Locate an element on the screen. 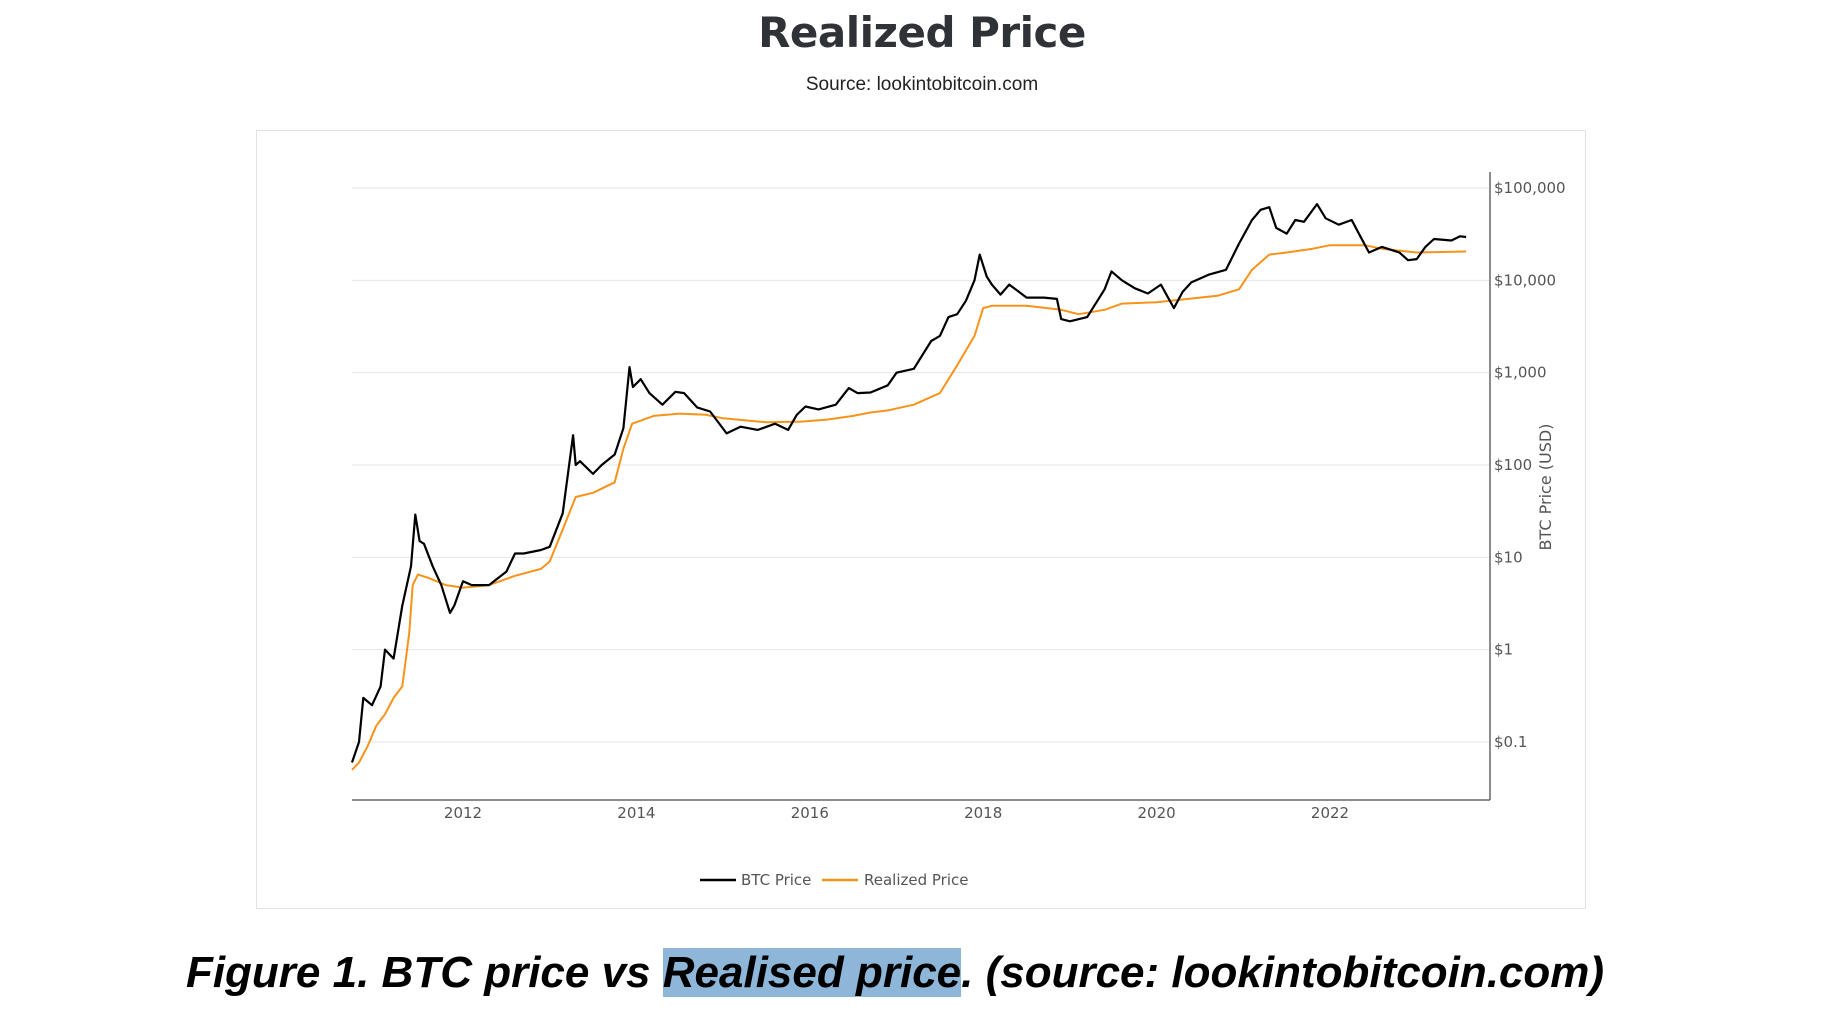 Image resolution: width=1844 pixels, height=1034 pixels. y-tick-label: $100,000 is located at coordinates (1530, 188).